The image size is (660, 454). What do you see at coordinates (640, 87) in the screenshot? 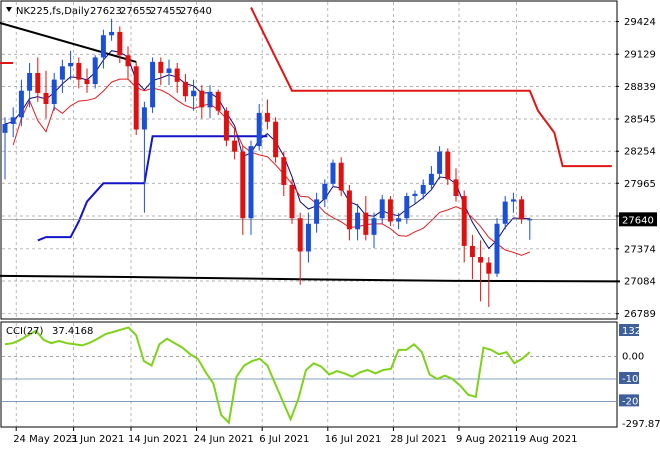
I see `price-tick-label: 28839` at bounding box center [640, 87].